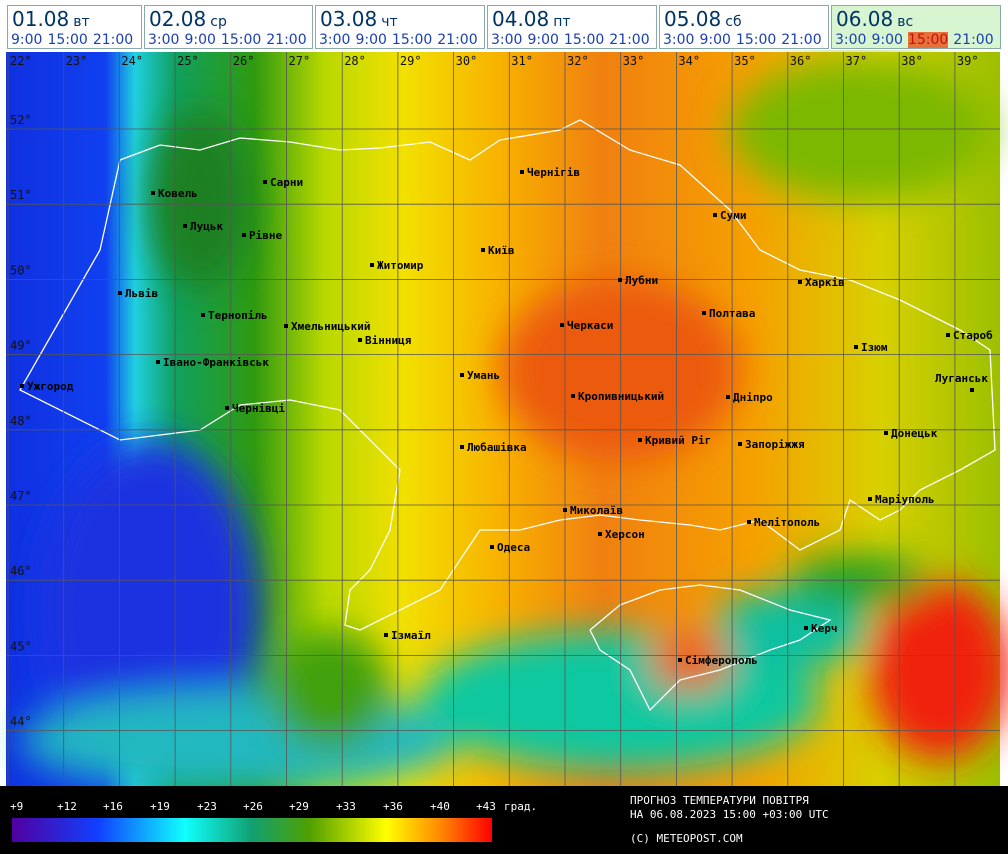 The image size is (1008, 854). What do you see at coordinates (132, 61) in the screenshot?
I see `lon-label: 24°` at bounding box center [132, 61].